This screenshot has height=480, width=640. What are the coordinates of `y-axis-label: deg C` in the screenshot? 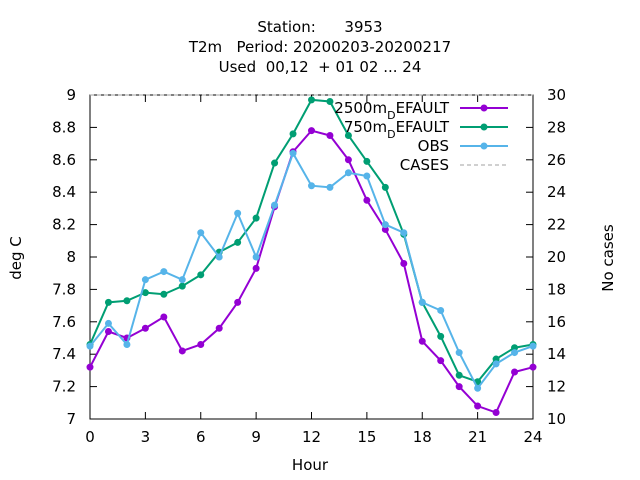 It's located at (16, 258).